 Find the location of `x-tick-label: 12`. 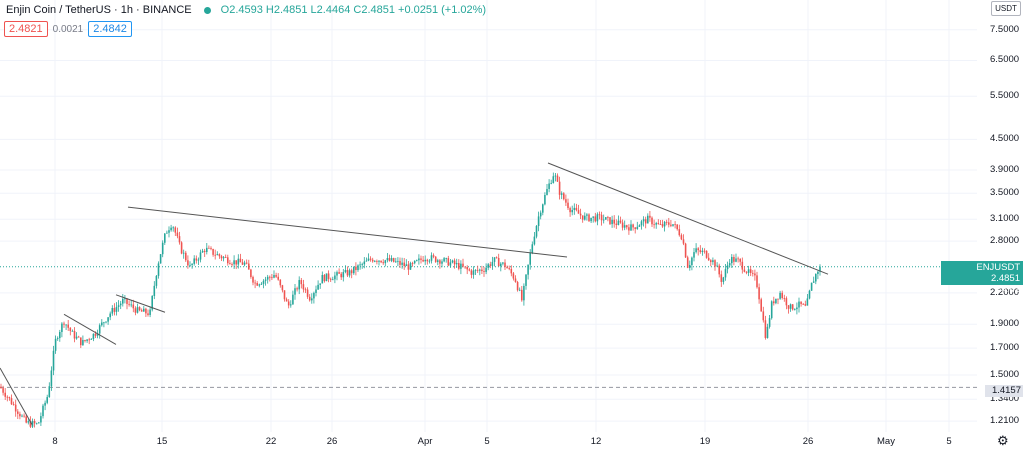

x-tick-label: 12 is located at coordinates (596, 441).